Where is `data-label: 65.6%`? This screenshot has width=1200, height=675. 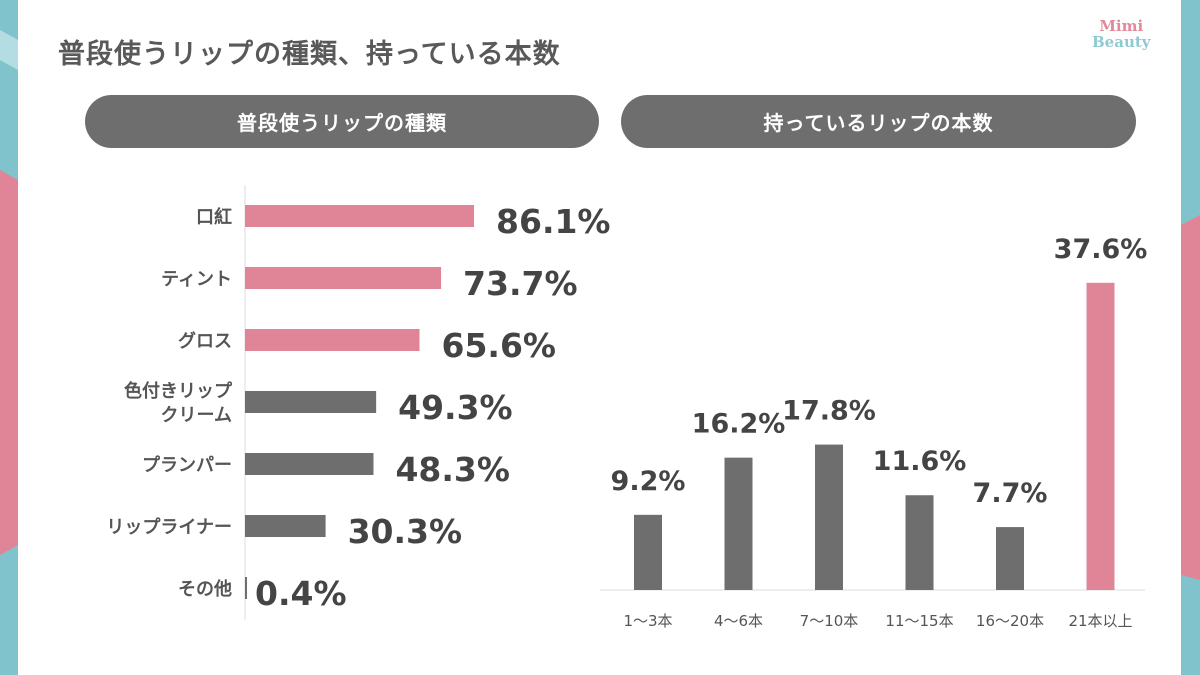 data-label: 65.6% is located at coordinates (498, 345).